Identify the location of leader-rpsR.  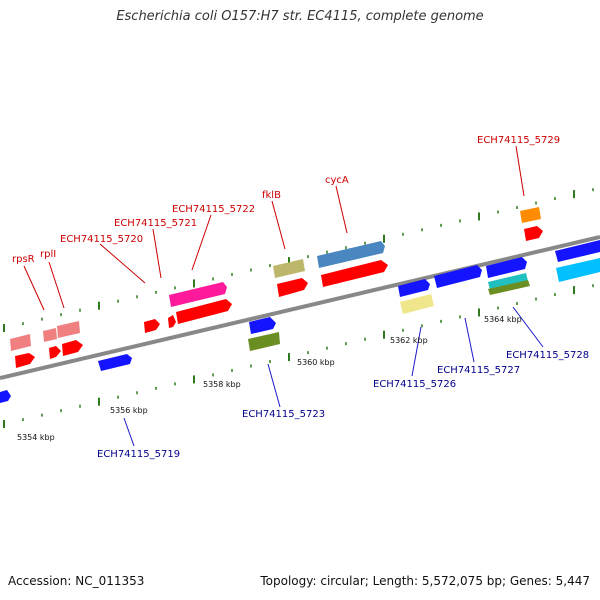
(34, 288).